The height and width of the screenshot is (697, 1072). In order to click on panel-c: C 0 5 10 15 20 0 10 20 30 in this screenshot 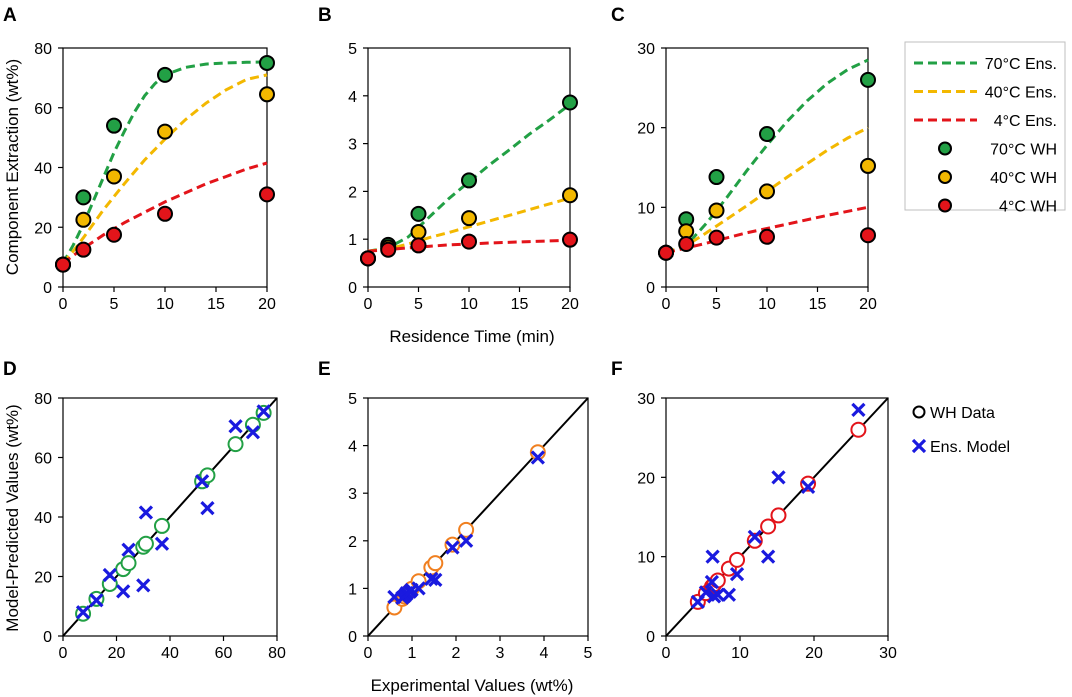, I will do `click(744, 159)`.